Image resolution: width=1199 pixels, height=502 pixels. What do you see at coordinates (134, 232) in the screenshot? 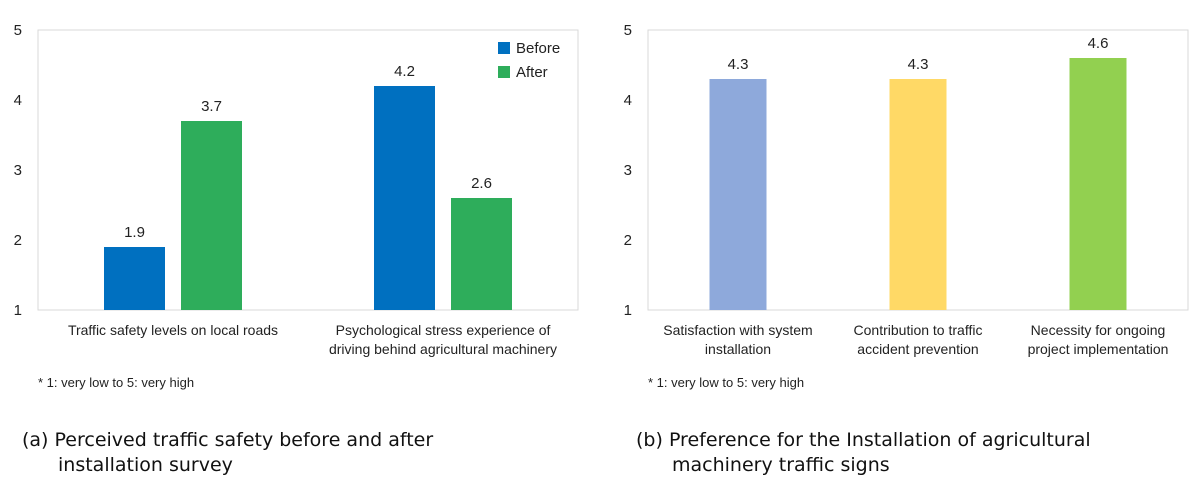
I see `chart-a-data-label: 1.9` at bounding box center [134, 232].